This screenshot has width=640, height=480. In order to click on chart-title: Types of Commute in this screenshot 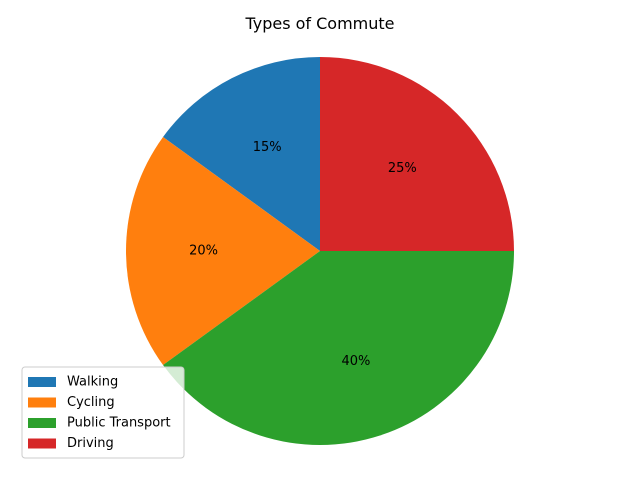, I will do `click(319, 23)`.